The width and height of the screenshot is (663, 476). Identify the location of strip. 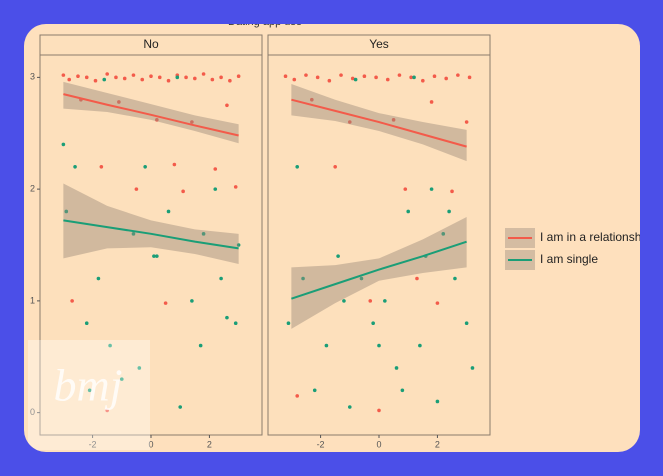
(151, 45).